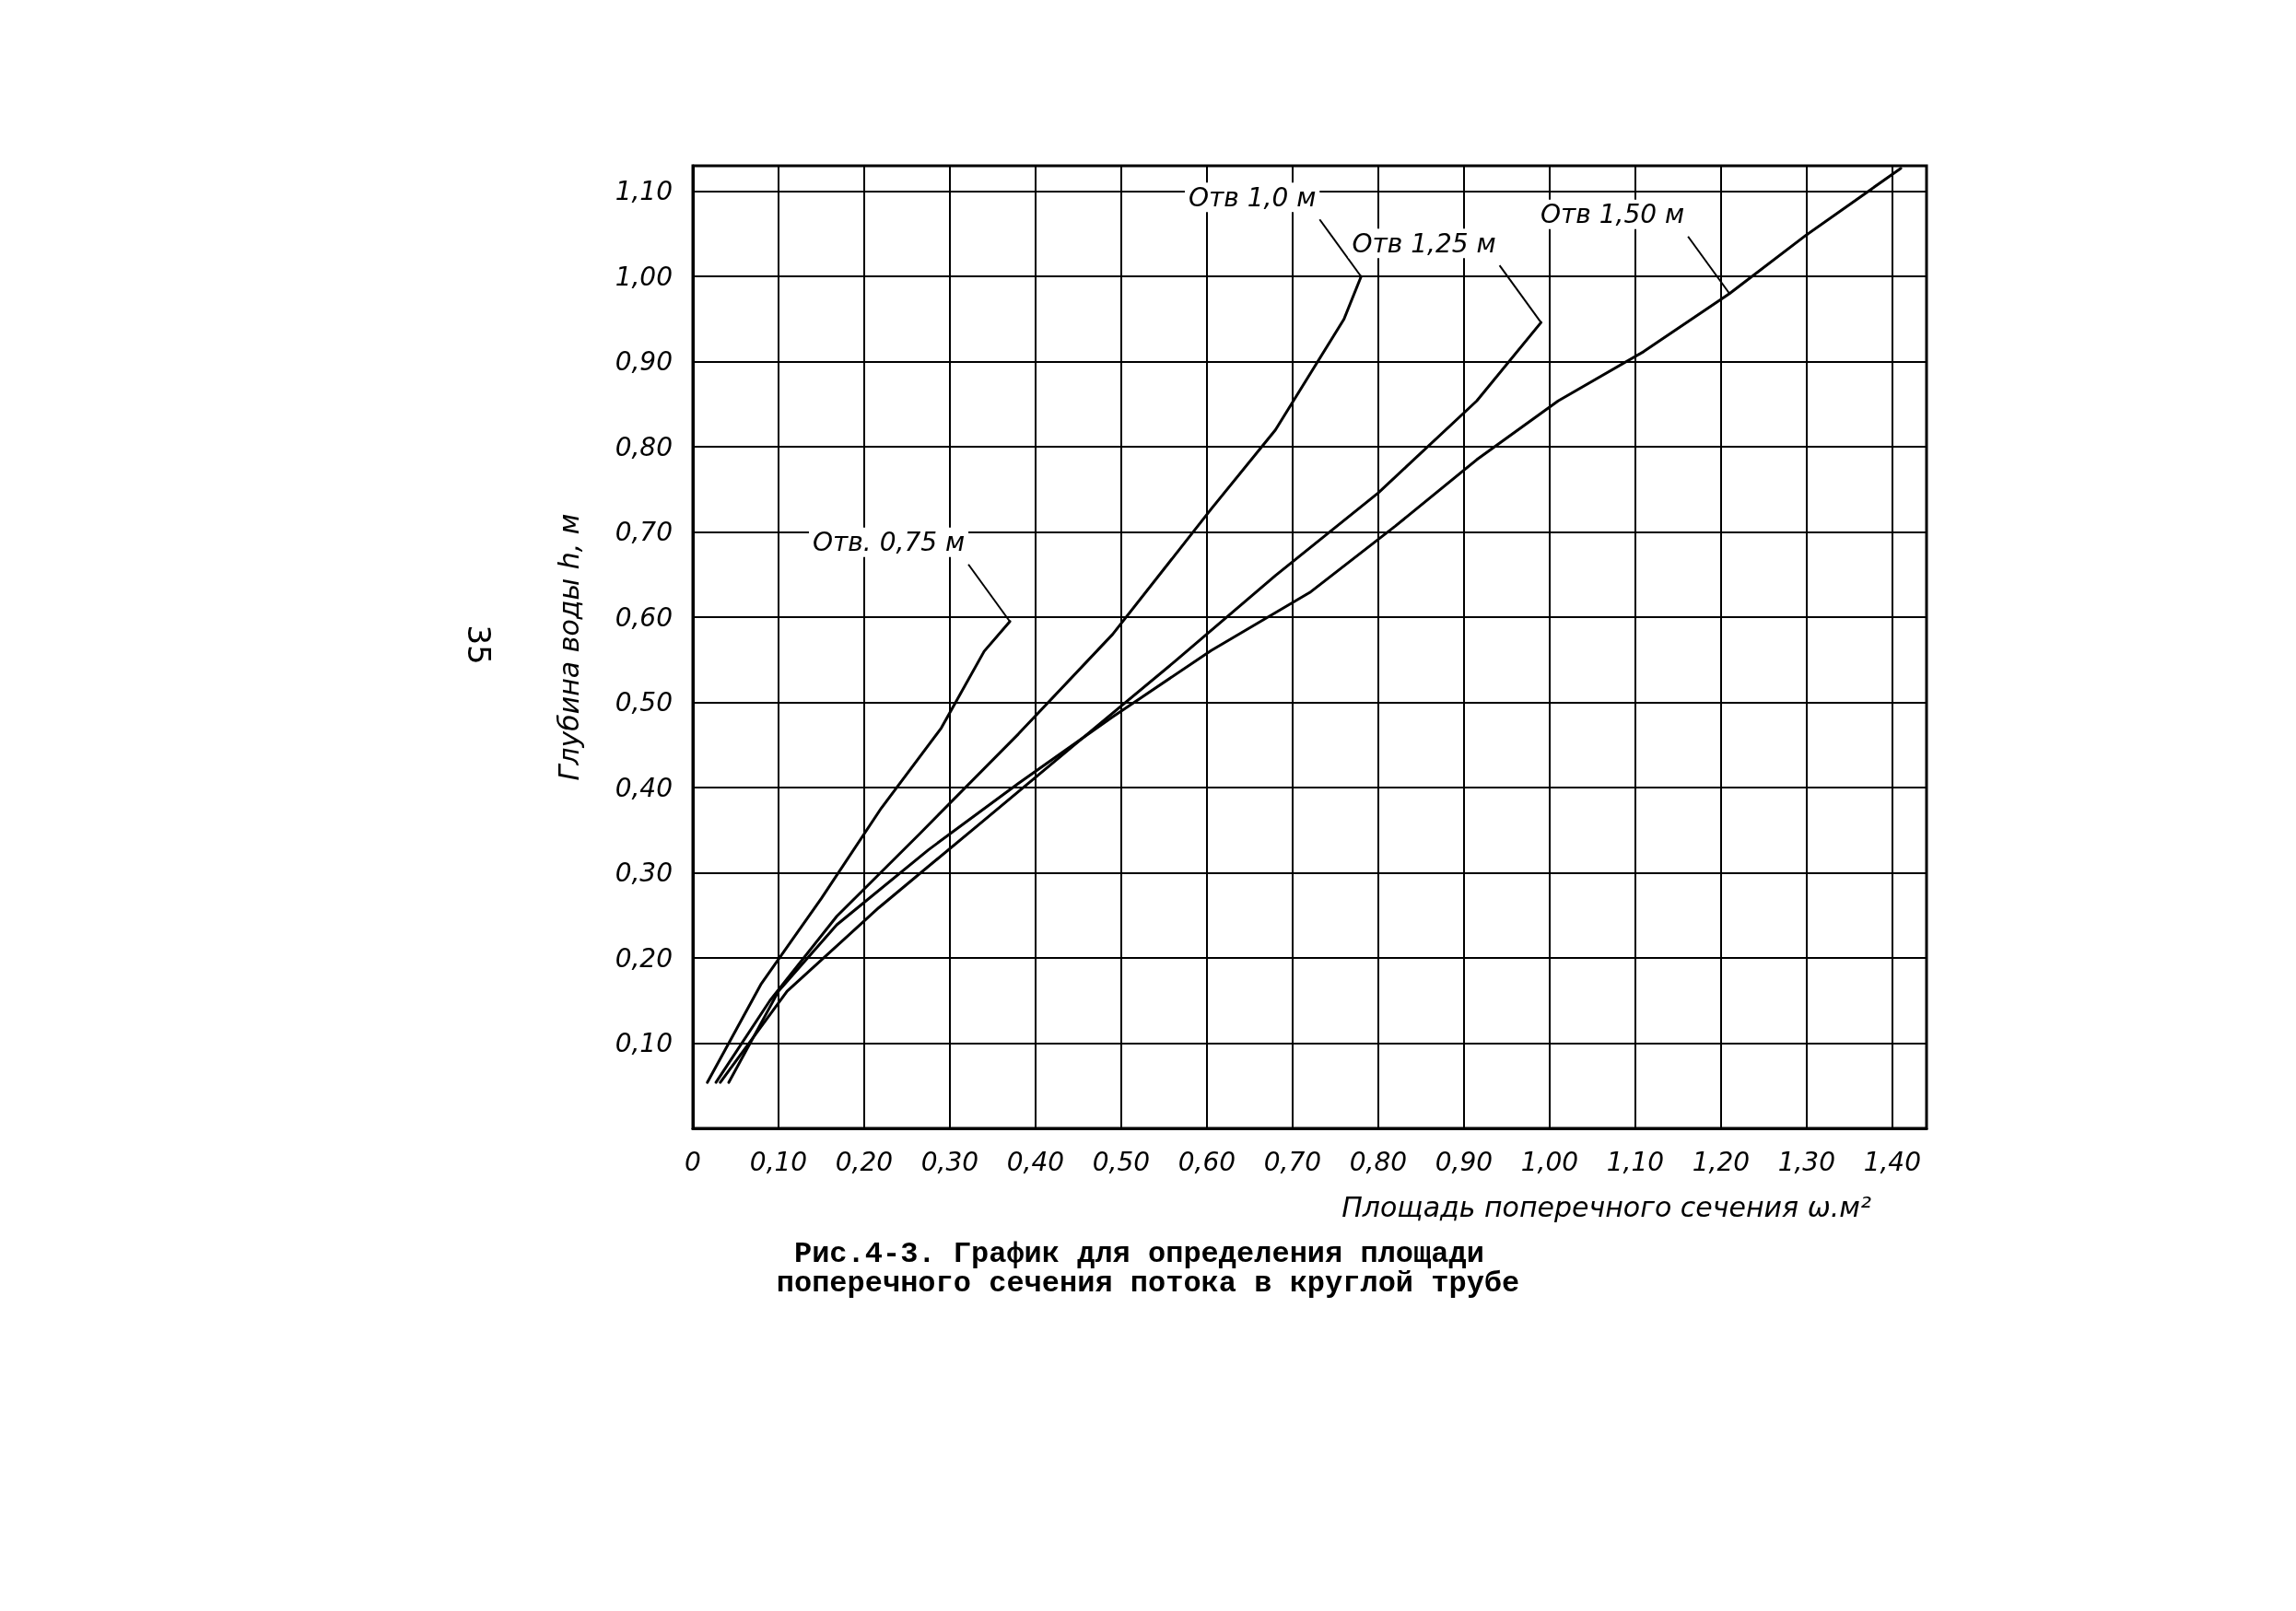  I want to click on x-tick-label: 0,10, so click(779, 1161).